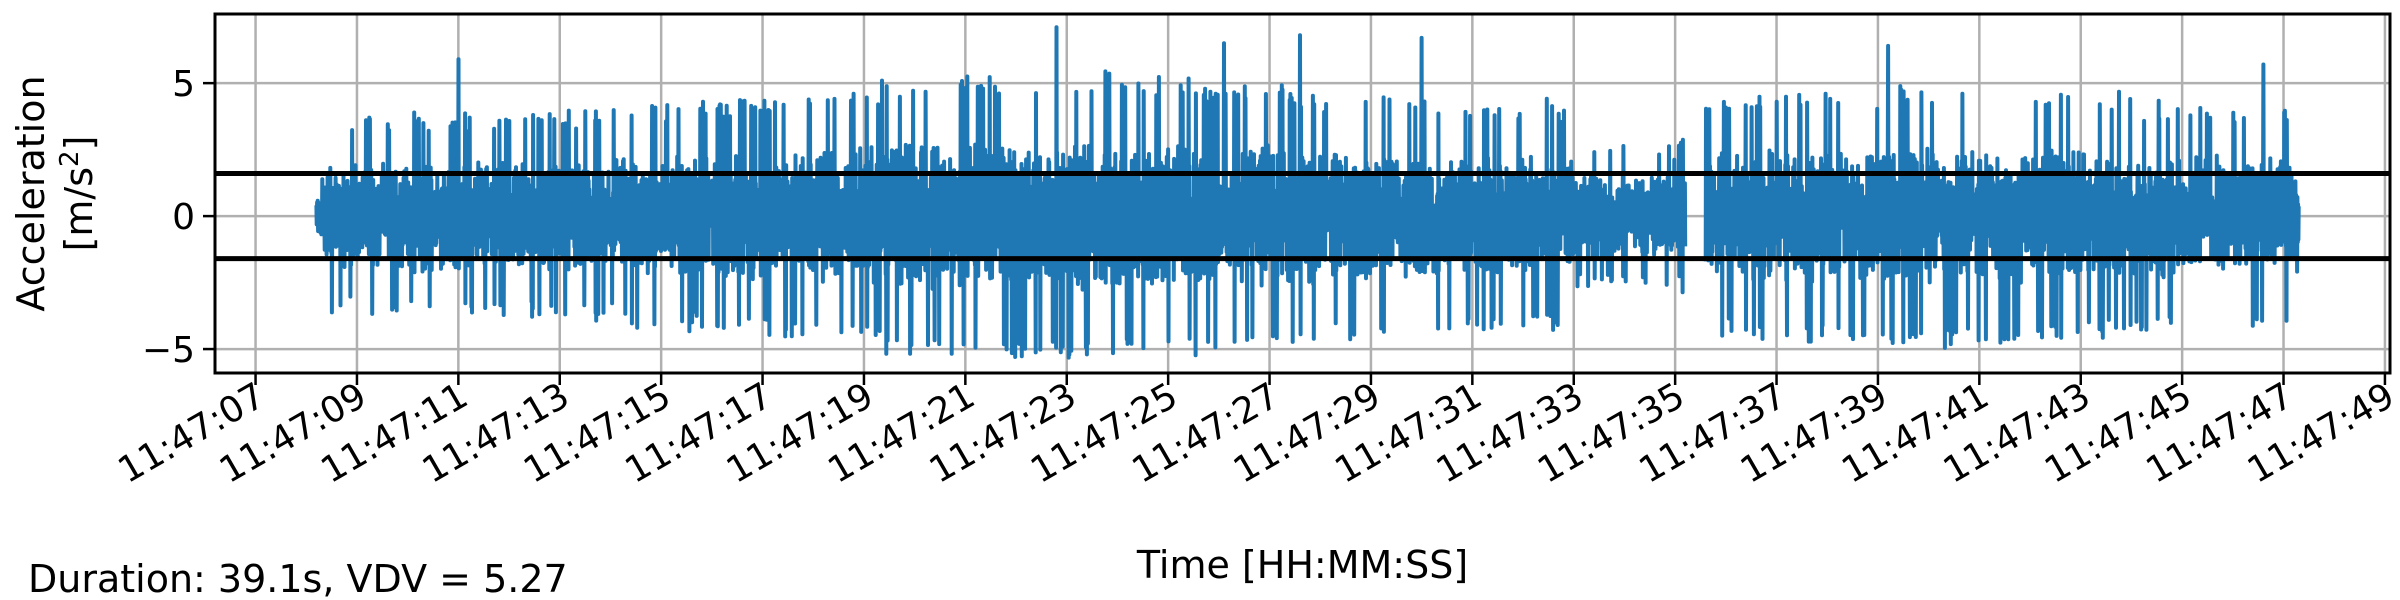 Image resolution: width=2400 pixels, height=600 pixels. Describe the element at coordinates (79, 143) in the screenshot. I see `y-axis-unit-close: ]` at that location.